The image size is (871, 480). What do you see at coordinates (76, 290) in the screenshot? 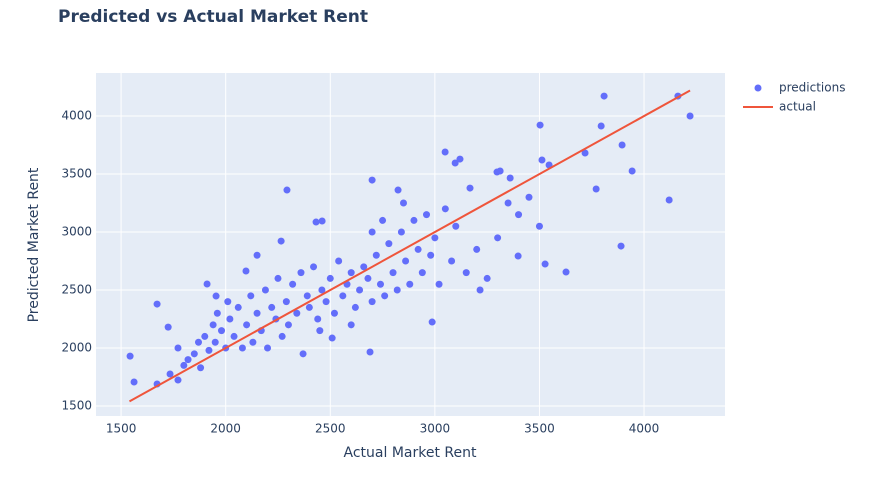
I see `y-tick-label: 2500` at bounding box center [76, 290].